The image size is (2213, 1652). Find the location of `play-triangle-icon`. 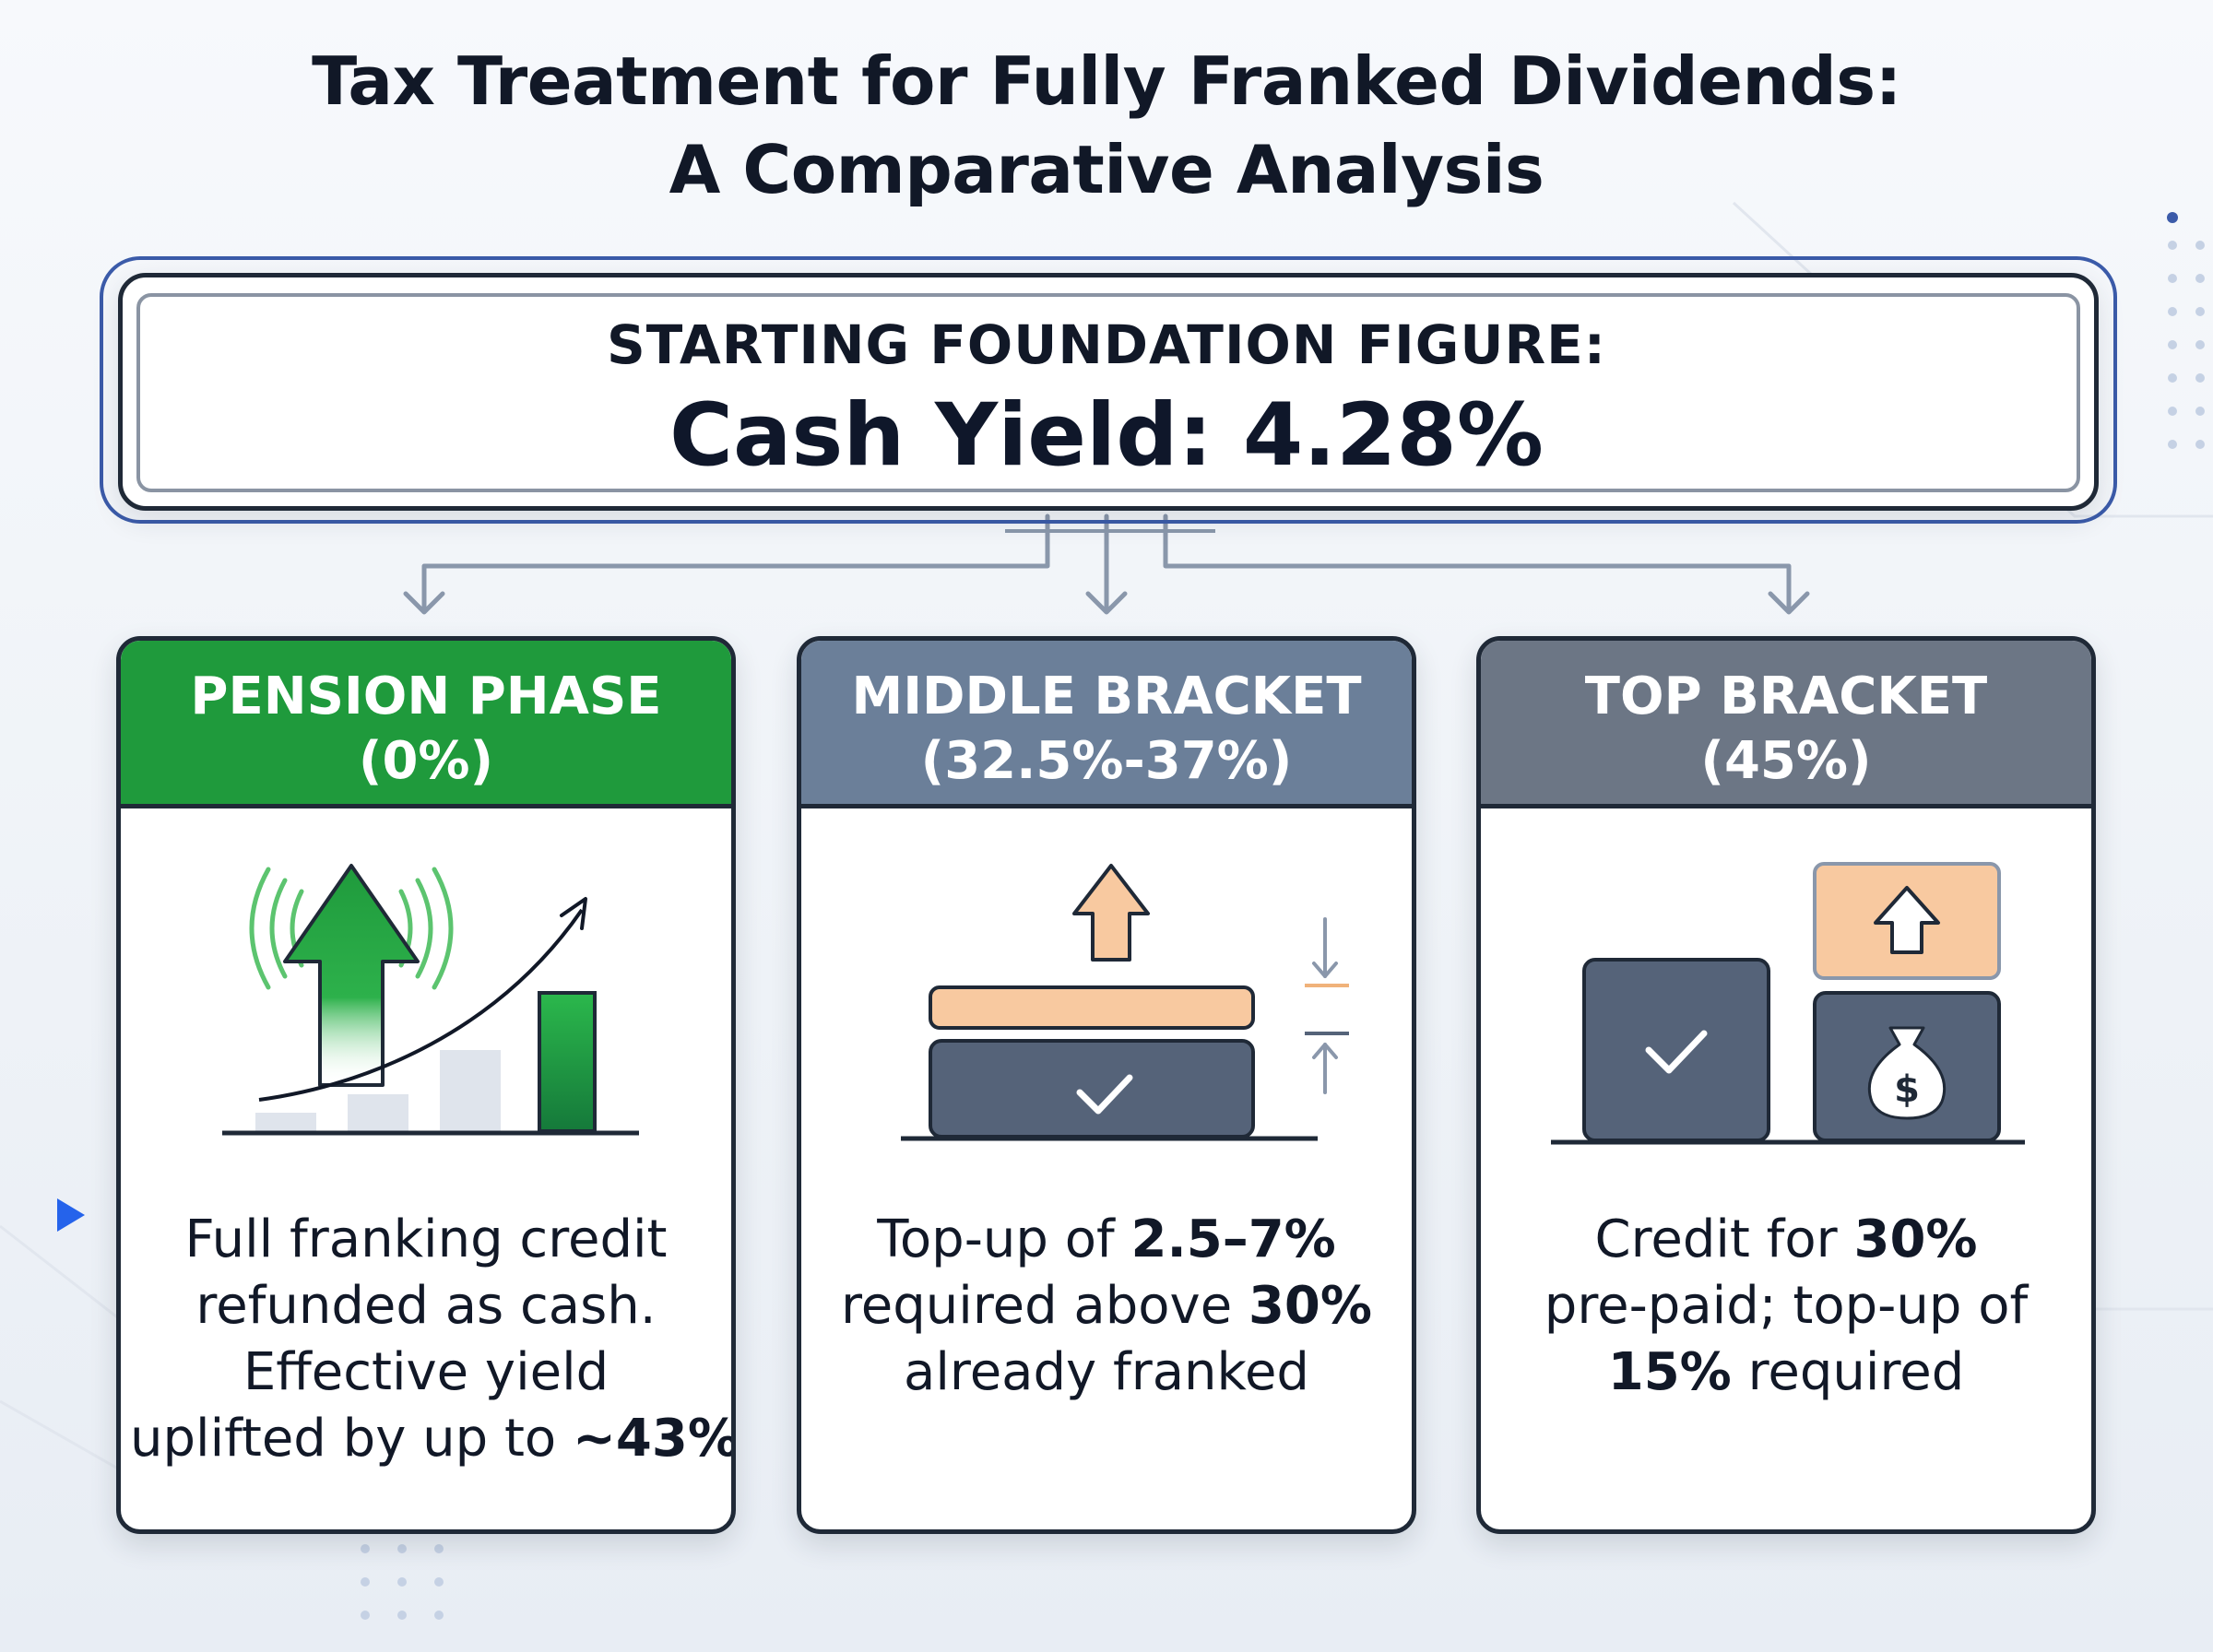

play-triangle-icon is located at coordinates (71, 1215).